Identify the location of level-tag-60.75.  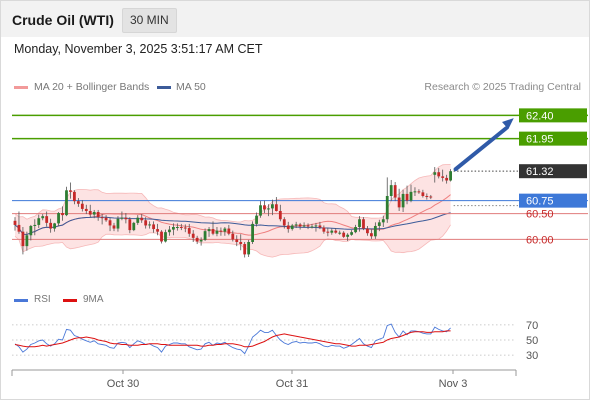
(553, 200).